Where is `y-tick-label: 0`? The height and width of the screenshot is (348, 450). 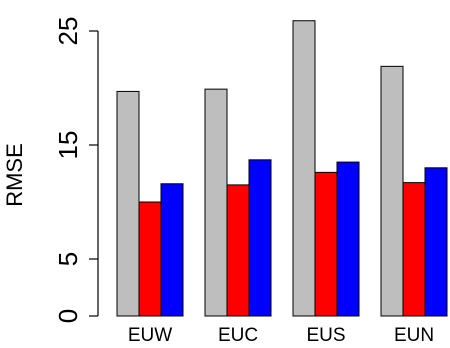
y-tick-label: 0 is located at coordinates (68, 316).